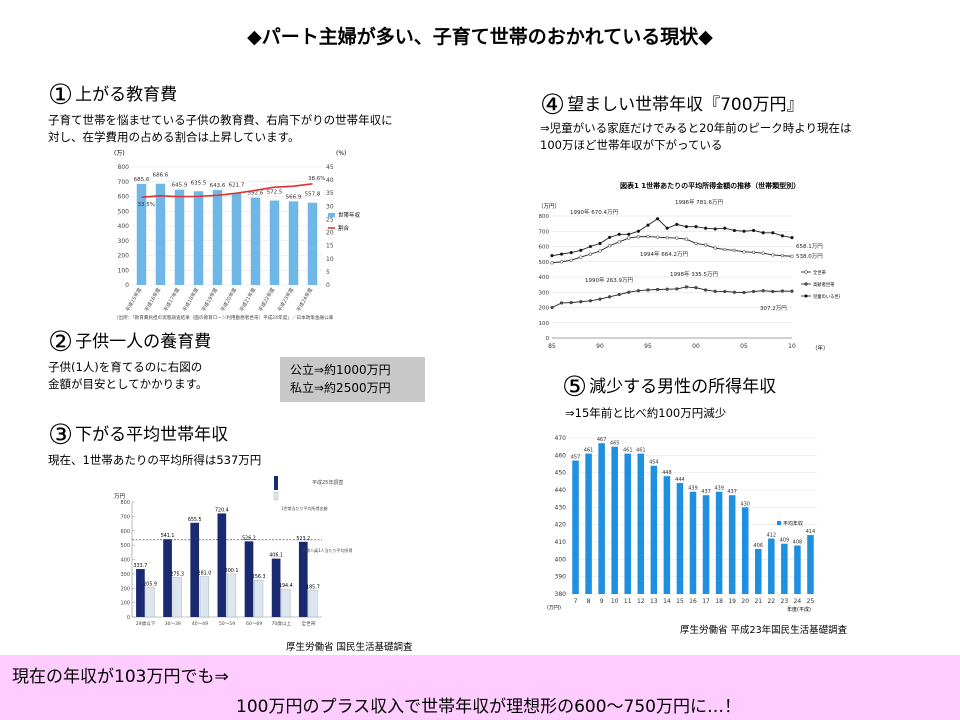 This screenshot has height=720, width=960. What do you see at coordinates (171, 300) in the screenshot?
I see `x-tick-label: 平成17年度` at bounding box center [171, 300].